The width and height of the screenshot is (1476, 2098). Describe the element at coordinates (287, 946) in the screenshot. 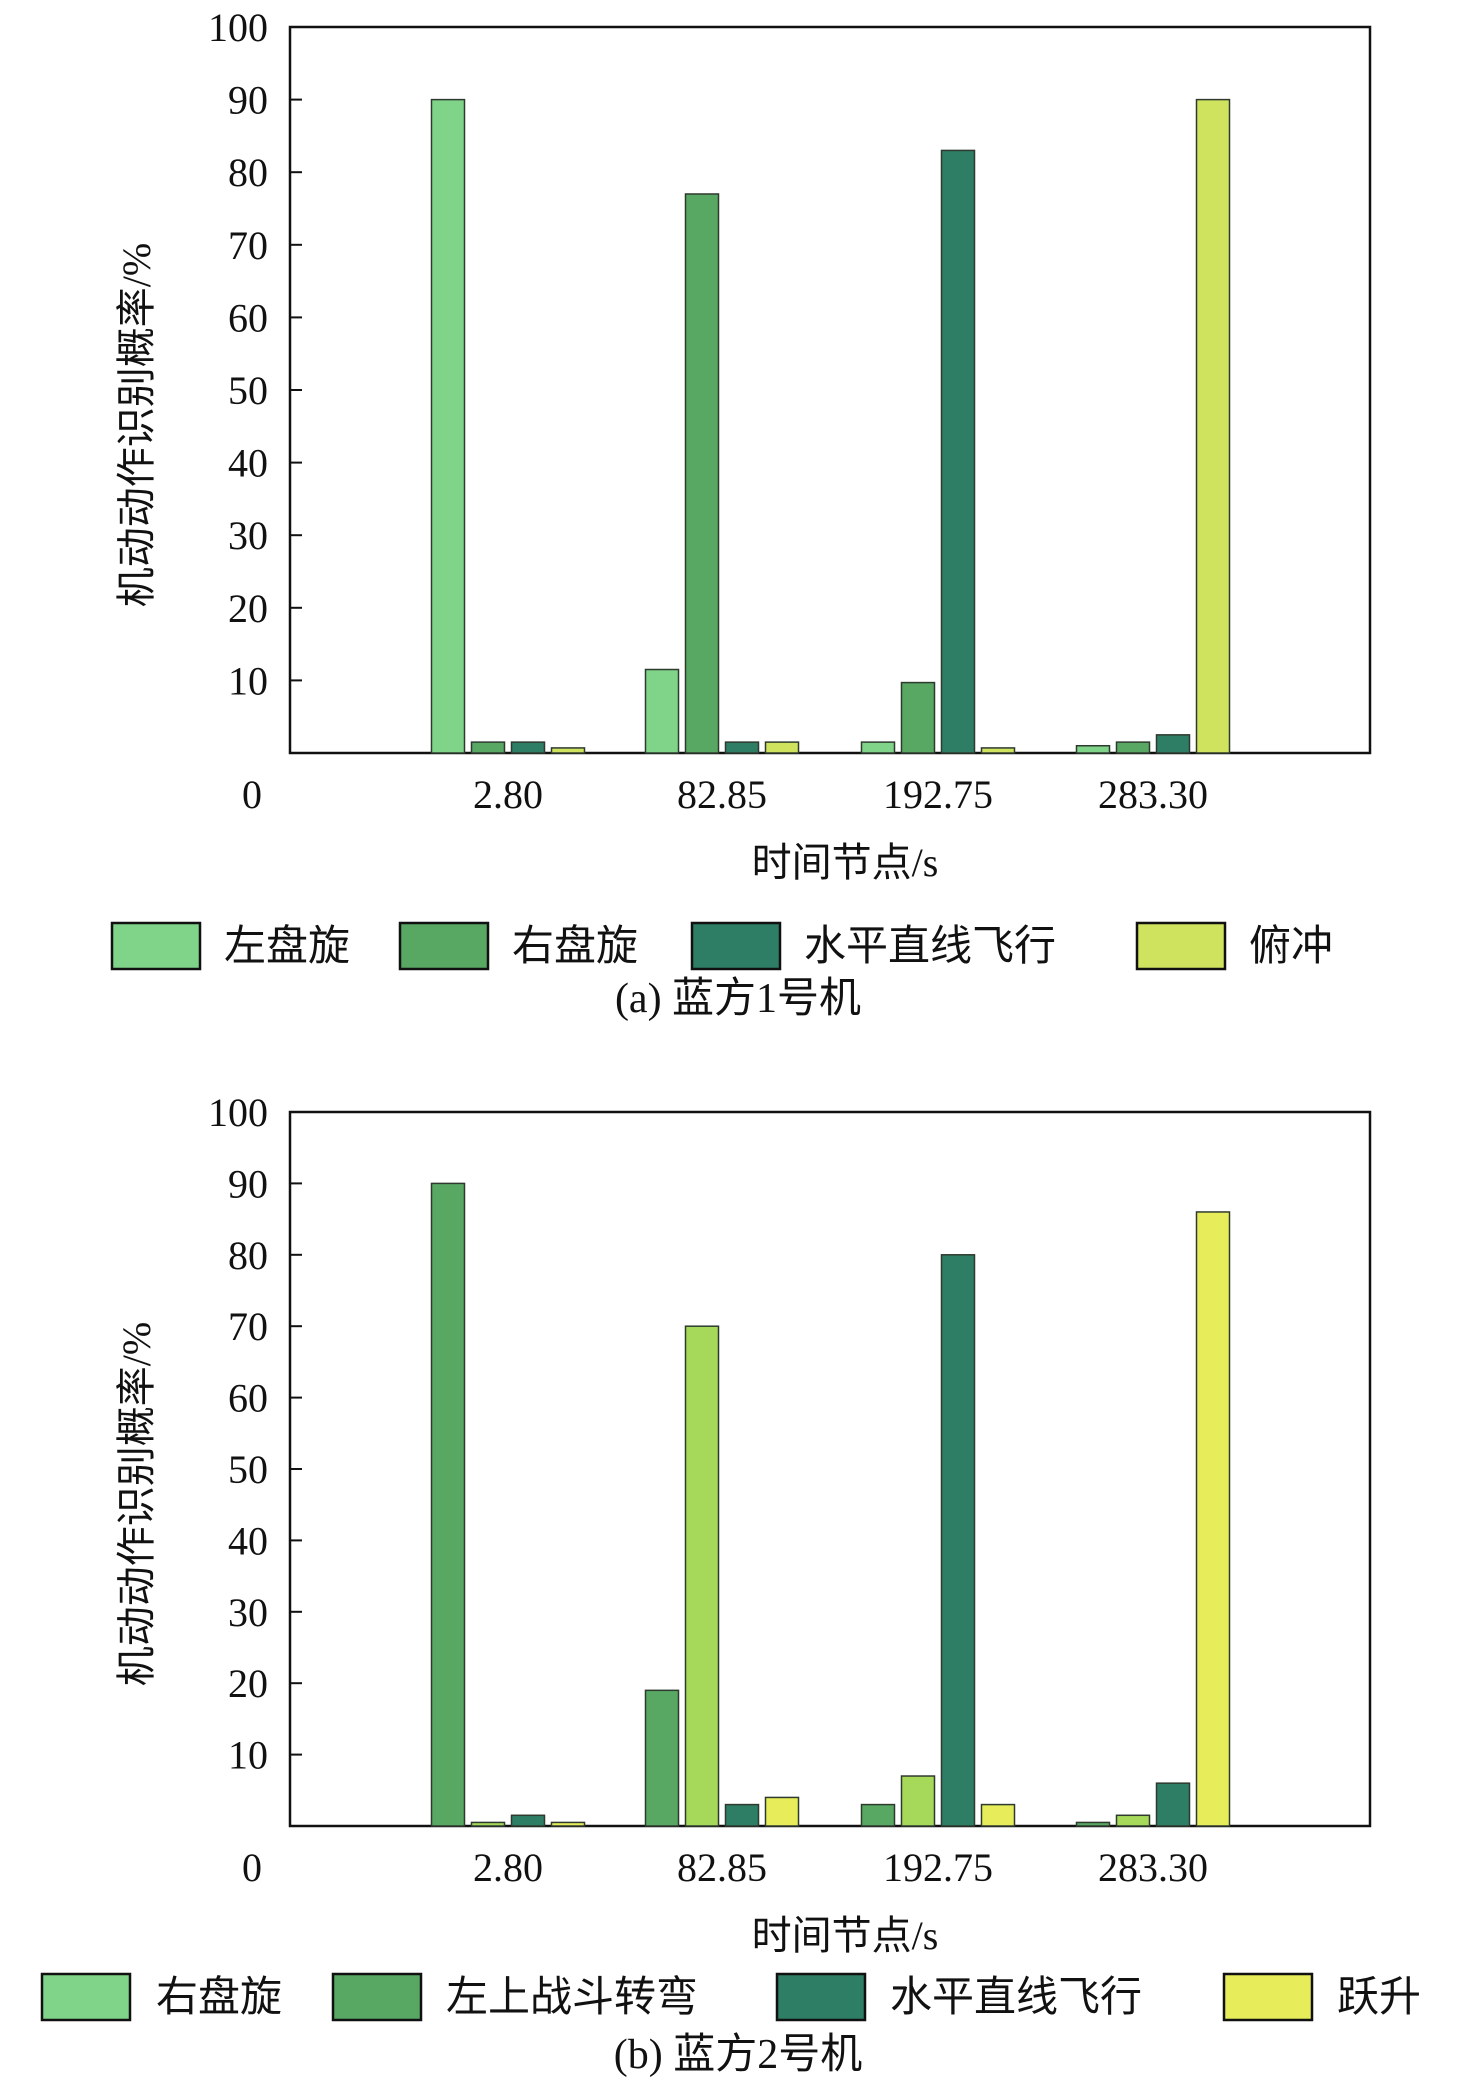

I see `legend-label: 左盘旋` at that location.